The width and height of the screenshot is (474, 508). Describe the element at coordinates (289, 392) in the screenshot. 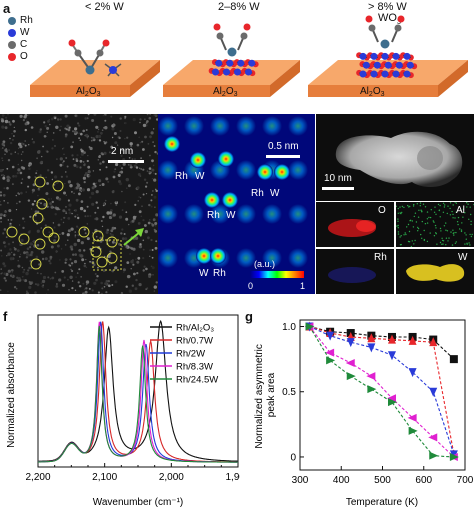

I see `y-tick-label-g-1: 0.5` at that location.